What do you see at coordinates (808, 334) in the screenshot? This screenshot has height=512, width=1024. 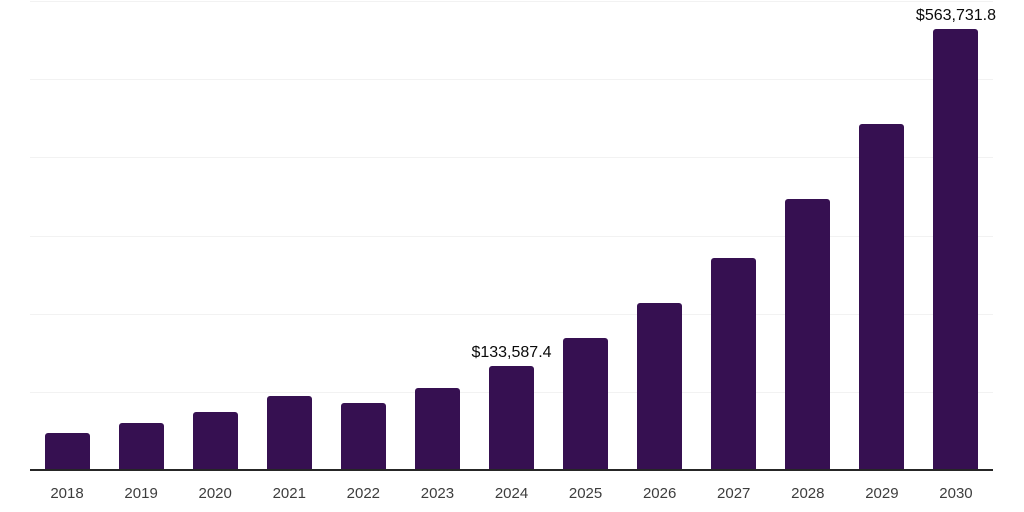 I see `bar-2028` at bounding box center [808, 334].